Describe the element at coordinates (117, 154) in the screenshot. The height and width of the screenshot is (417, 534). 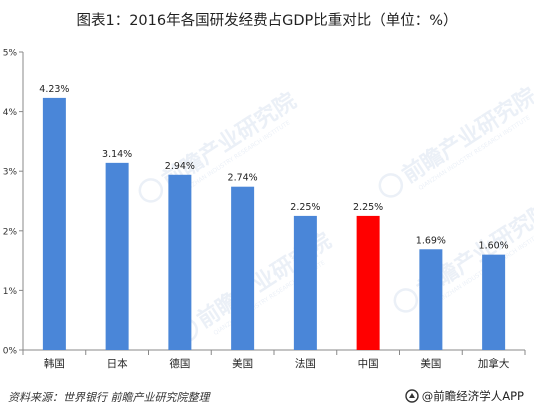
I see `data-label: 3.14%` at that location.